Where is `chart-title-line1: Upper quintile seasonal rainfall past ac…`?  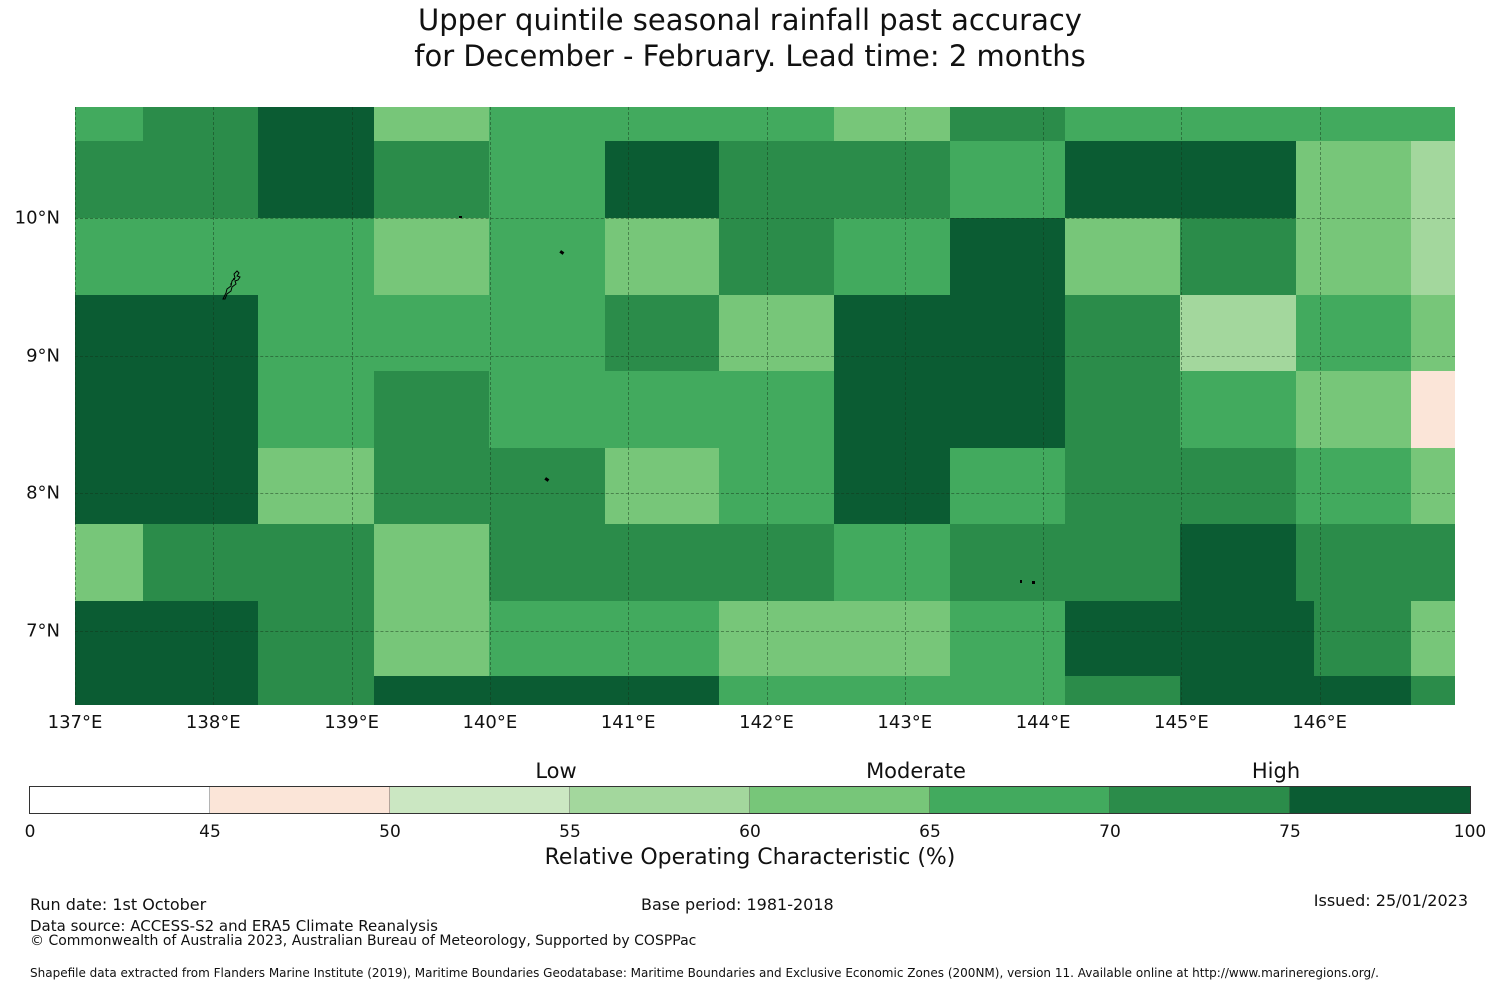 chart-title-line1: Upper quintile seasonal rainfall past ac… is located at coordinates (750, 20).